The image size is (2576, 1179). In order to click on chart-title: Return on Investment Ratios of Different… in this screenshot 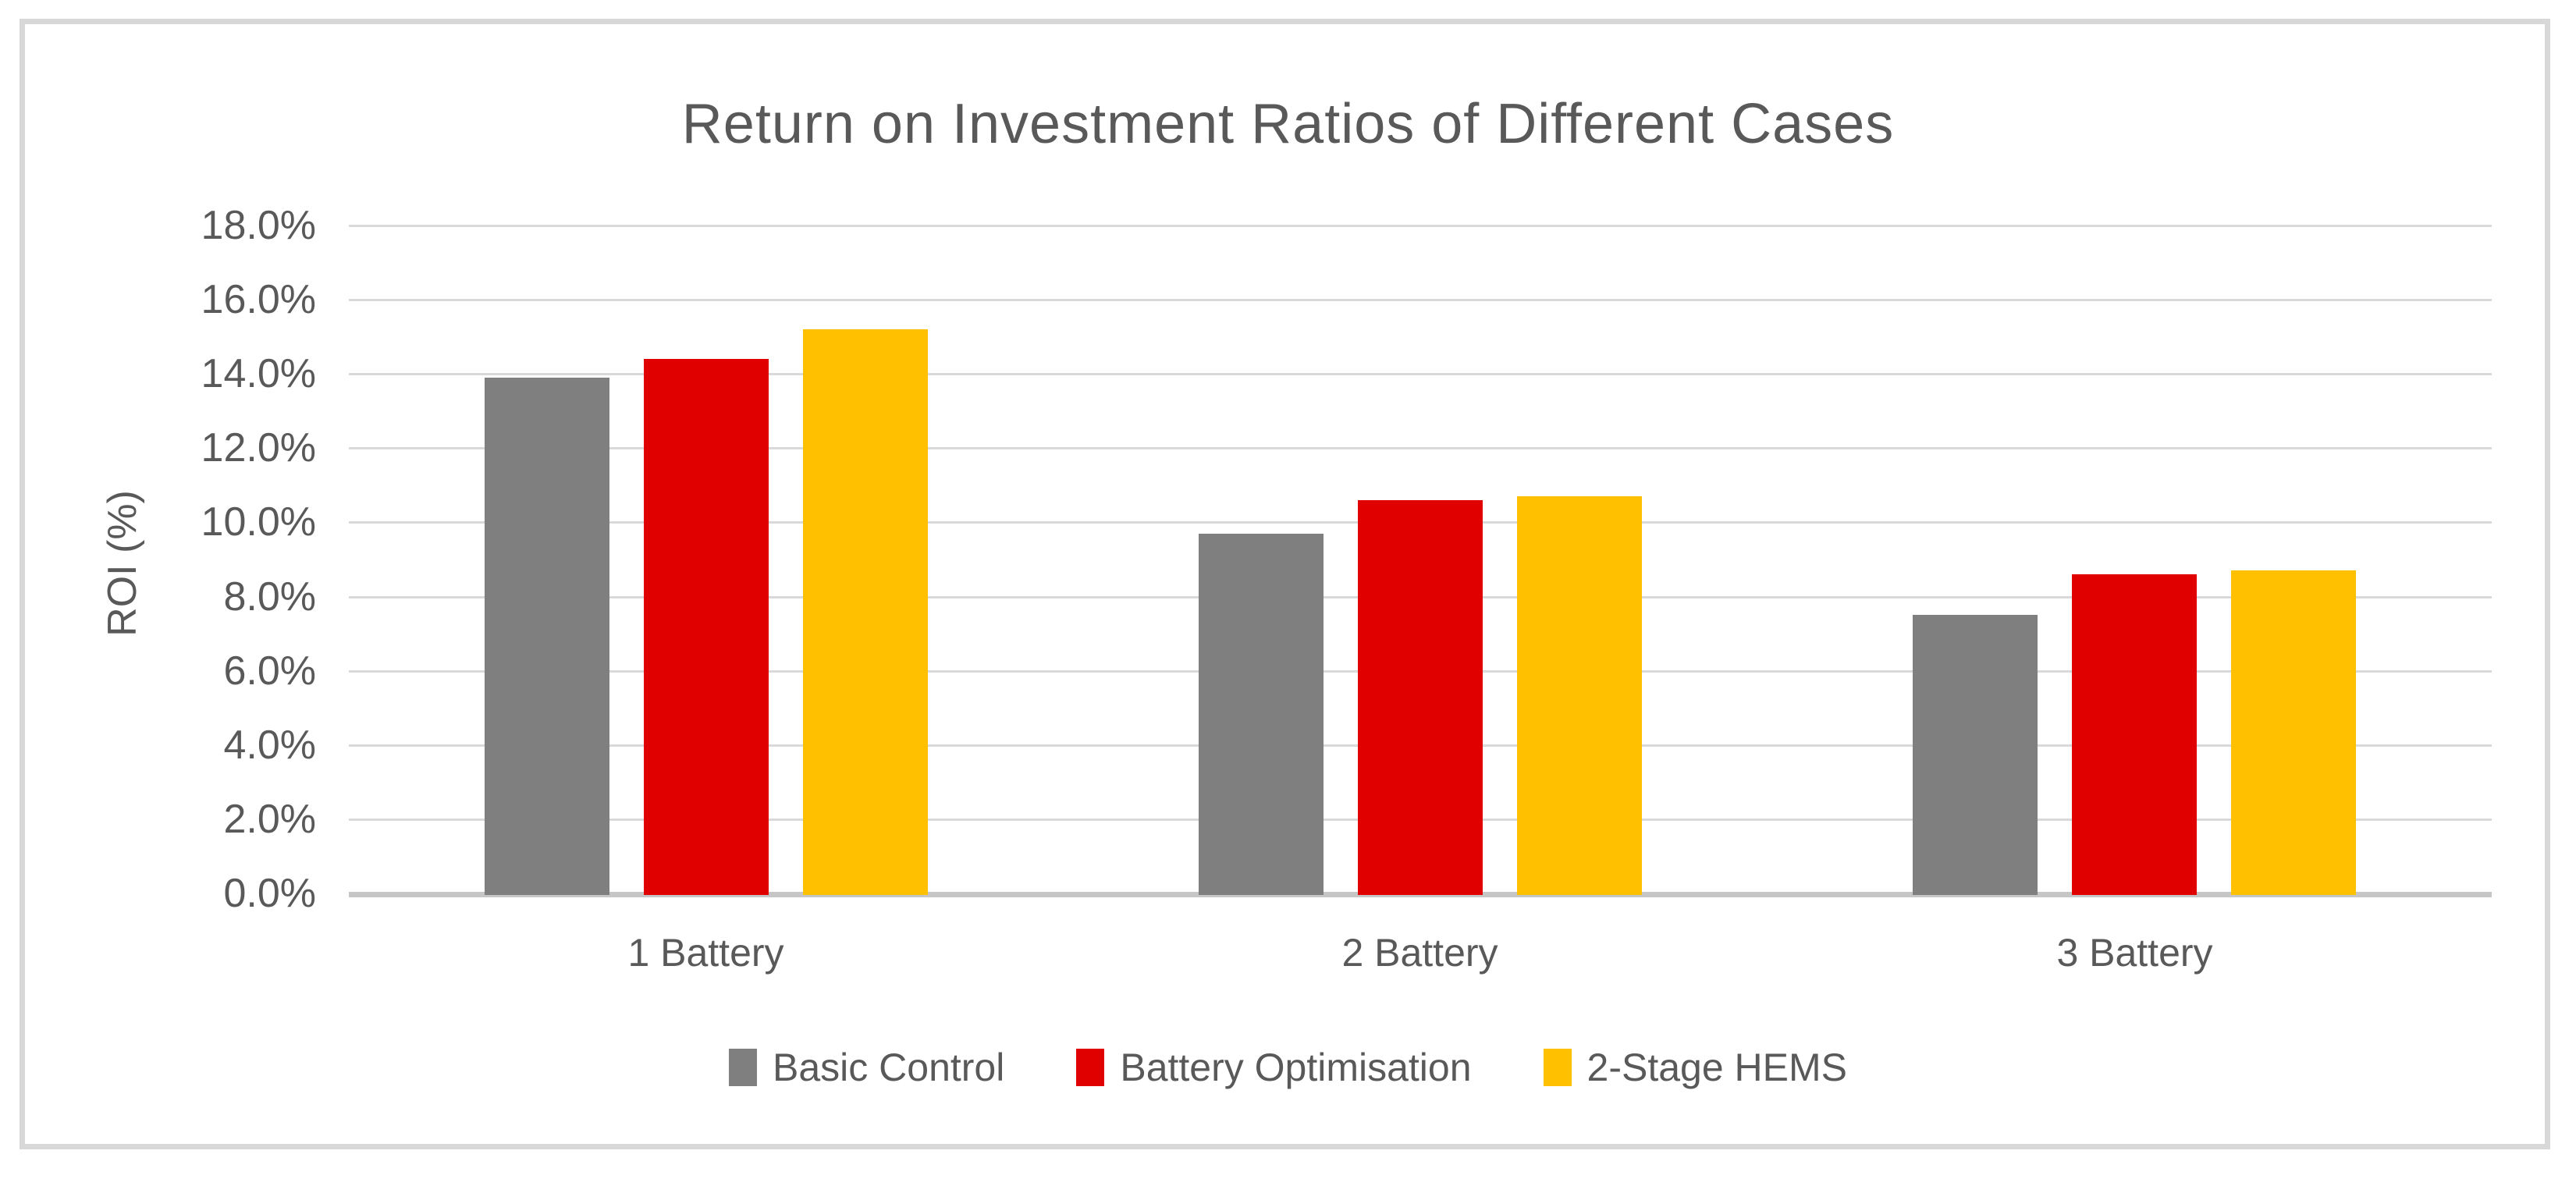, I will do `click(1288, 124)`.